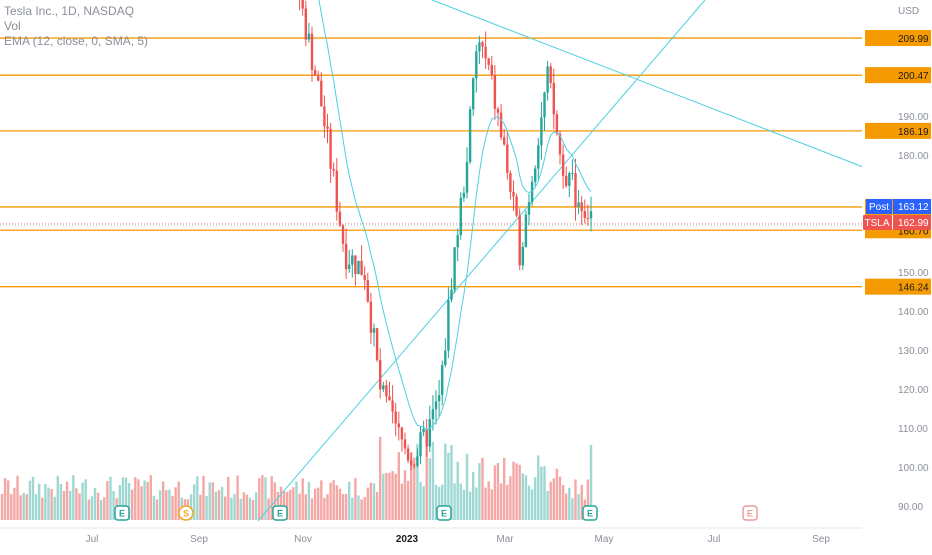  I want to click on time-tick: Jul, so click(714, 539).